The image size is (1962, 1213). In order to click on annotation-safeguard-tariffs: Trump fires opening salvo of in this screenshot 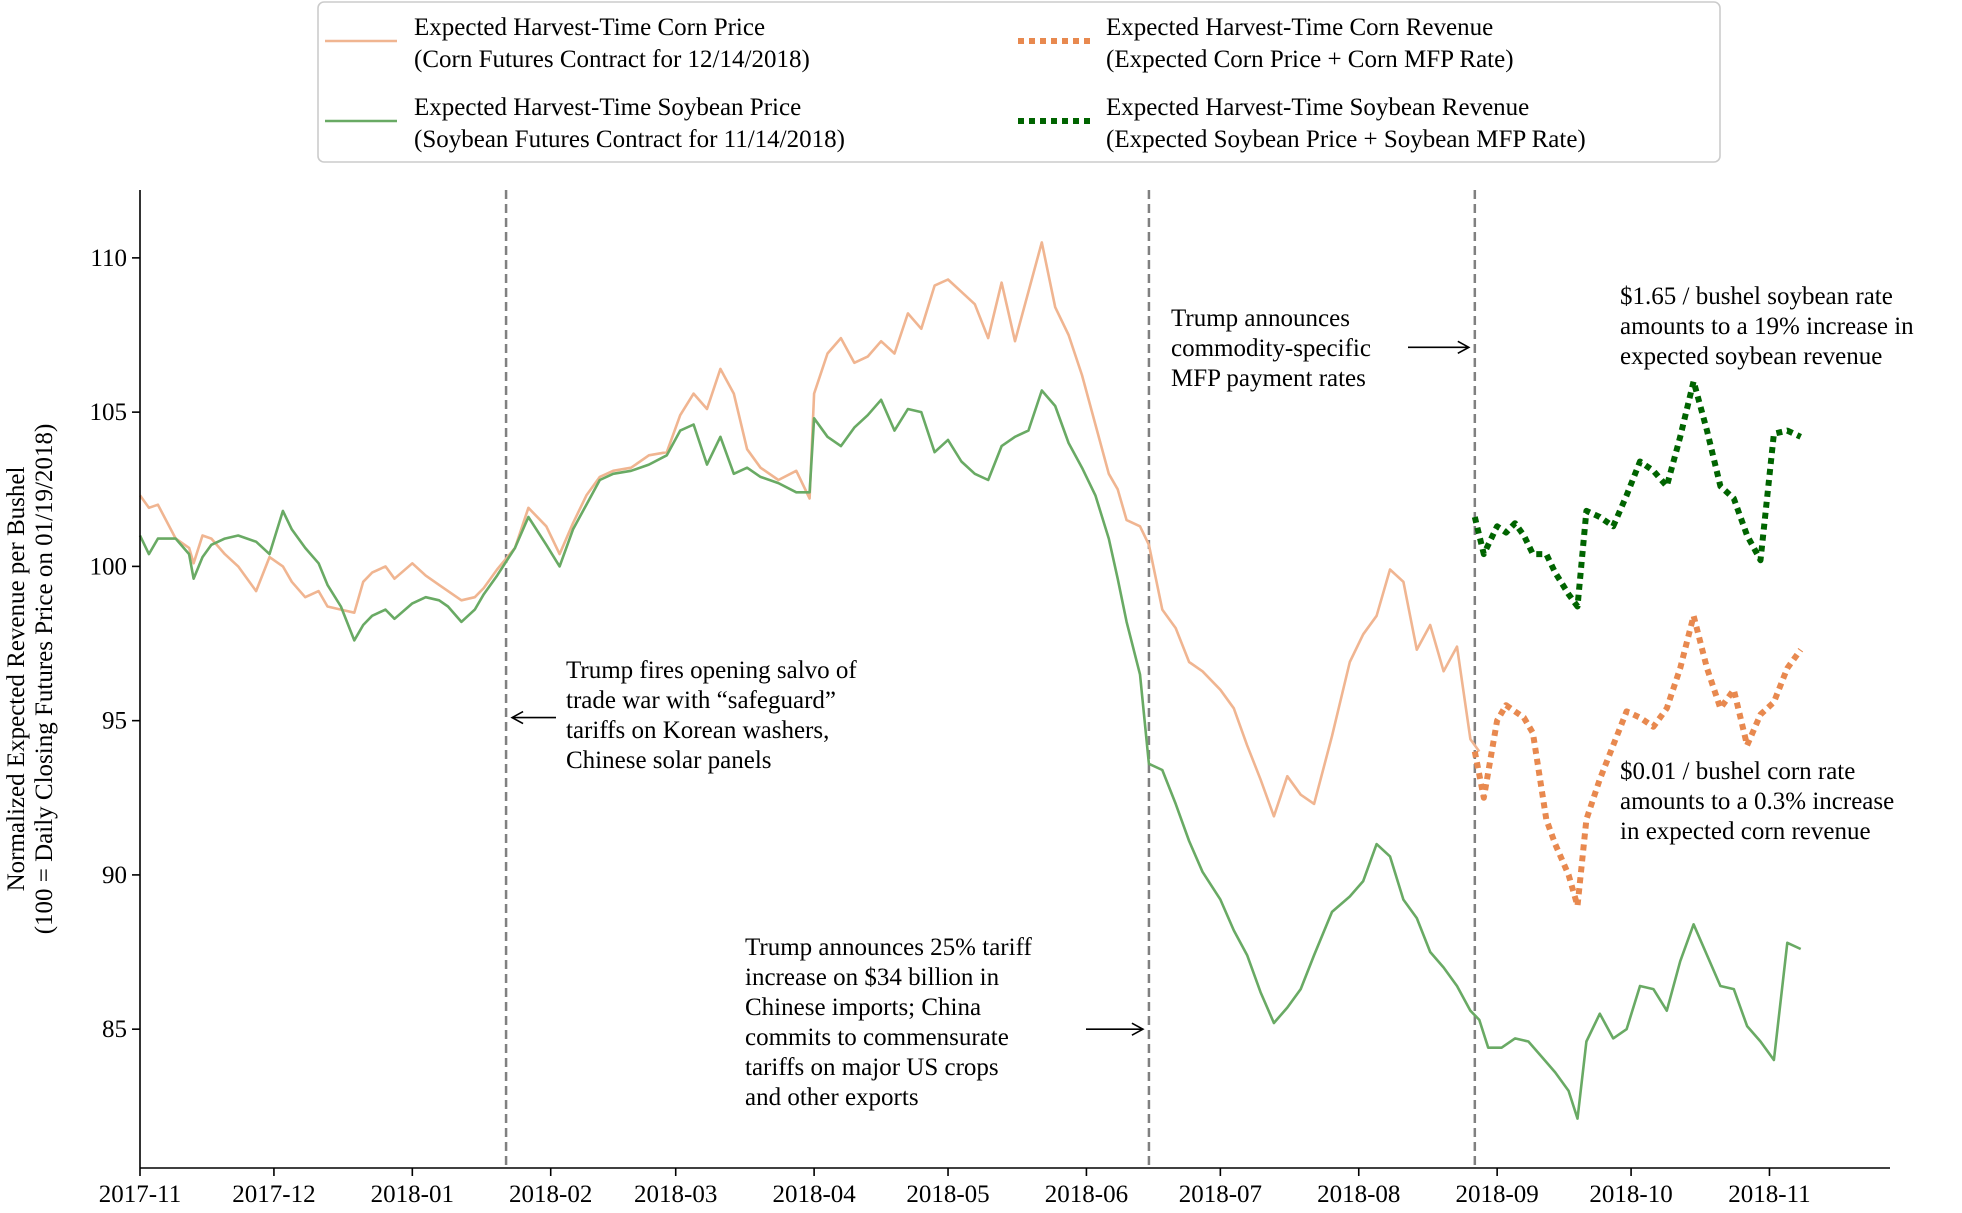, I will do `click(711, 670)`.